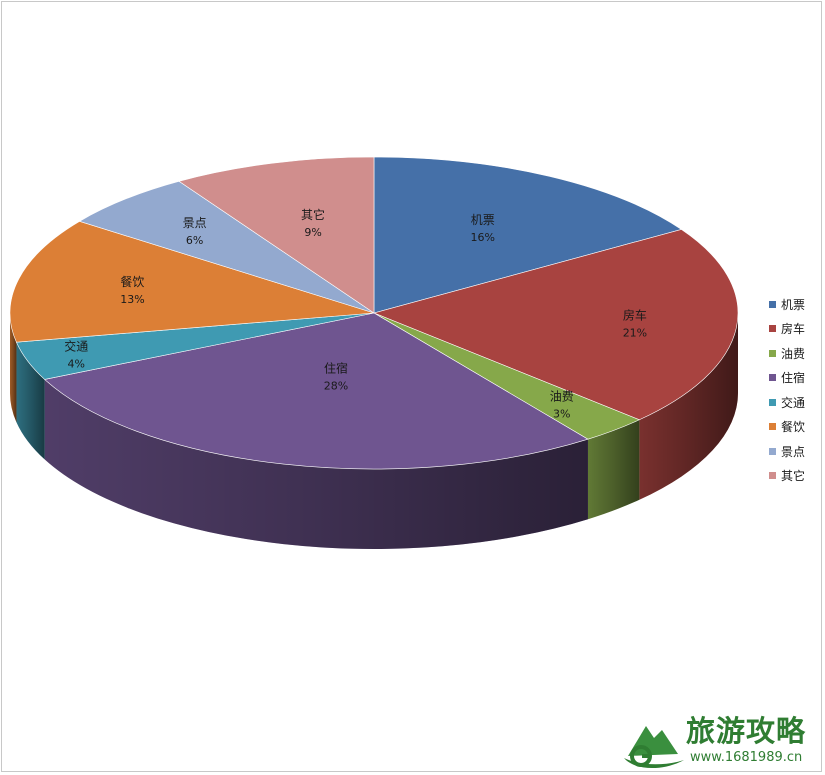  Describe the element at coordinates (132, 299) in the screenshot. I see `slice-6-percent-label: 13%` at that location.